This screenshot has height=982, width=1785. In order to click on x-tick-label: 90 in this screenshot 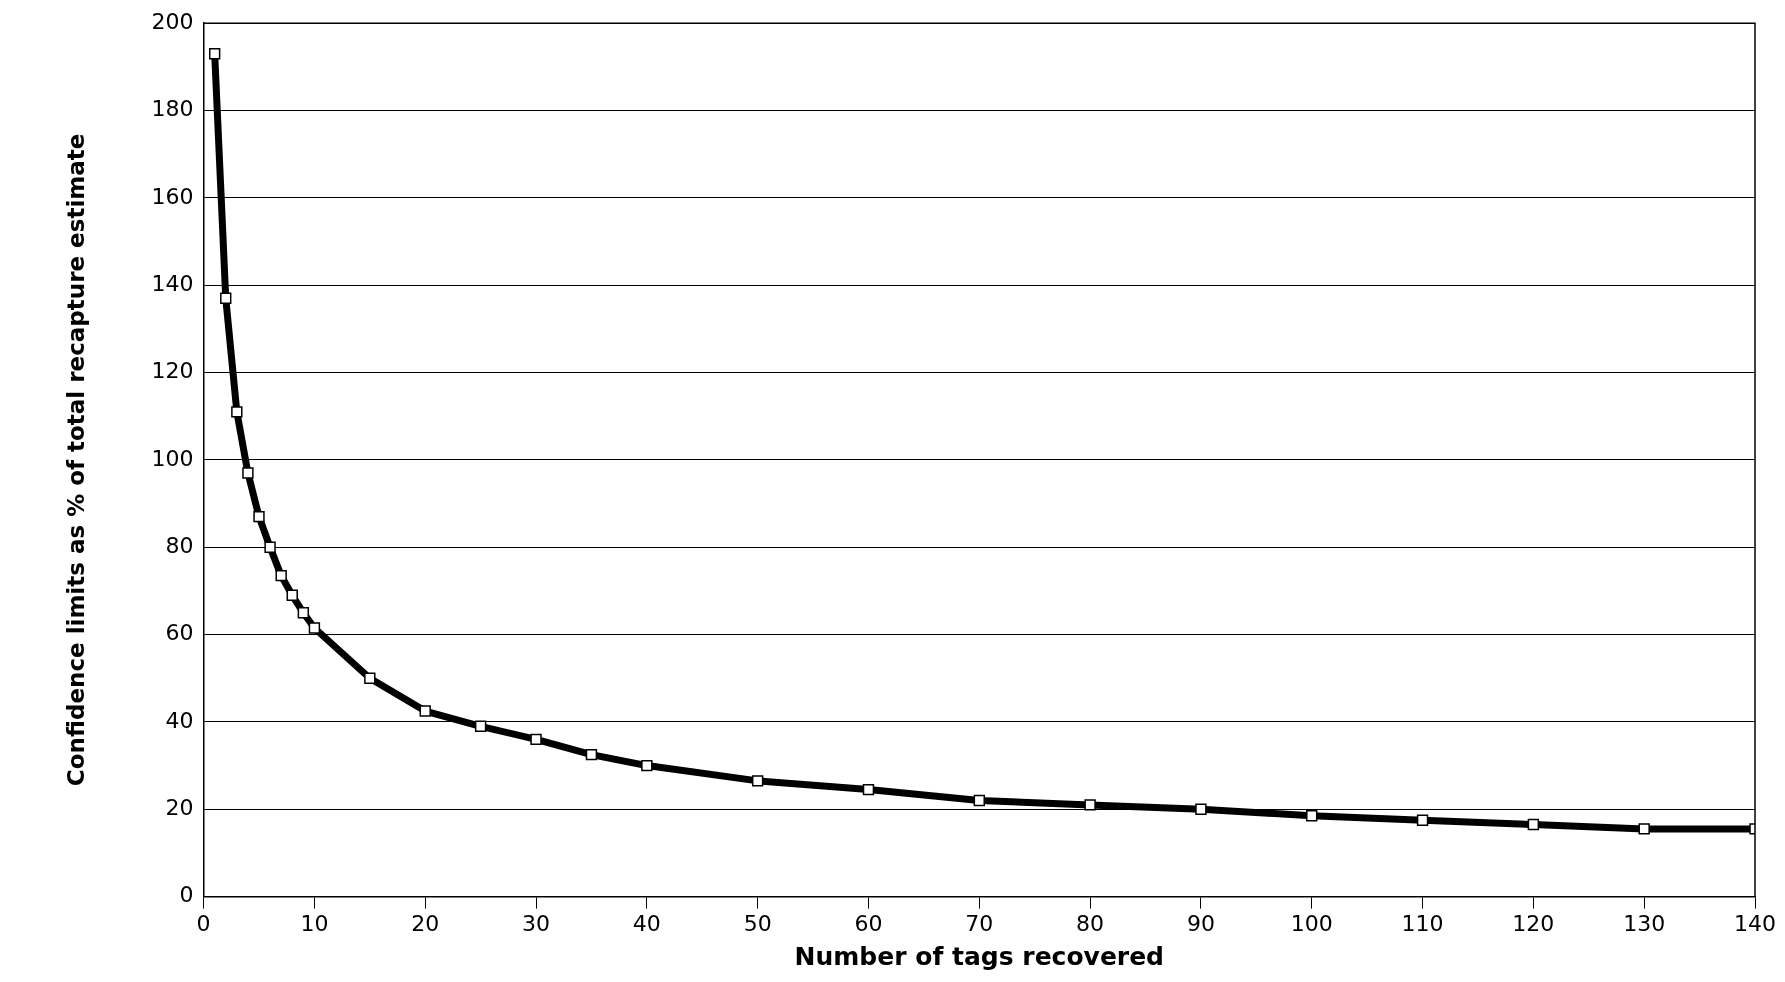, I will do `click(1200, 923)`.